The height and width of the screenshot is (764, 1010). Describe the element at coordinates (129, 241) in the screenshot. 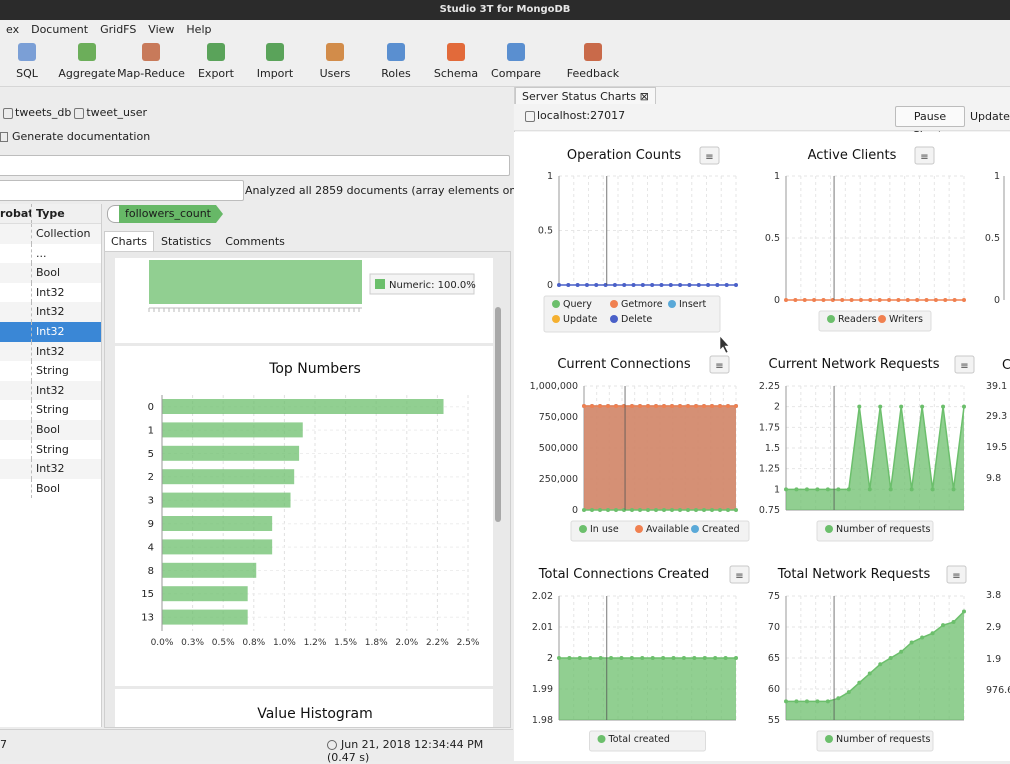

I see `tab-charts: Charts` at that location.